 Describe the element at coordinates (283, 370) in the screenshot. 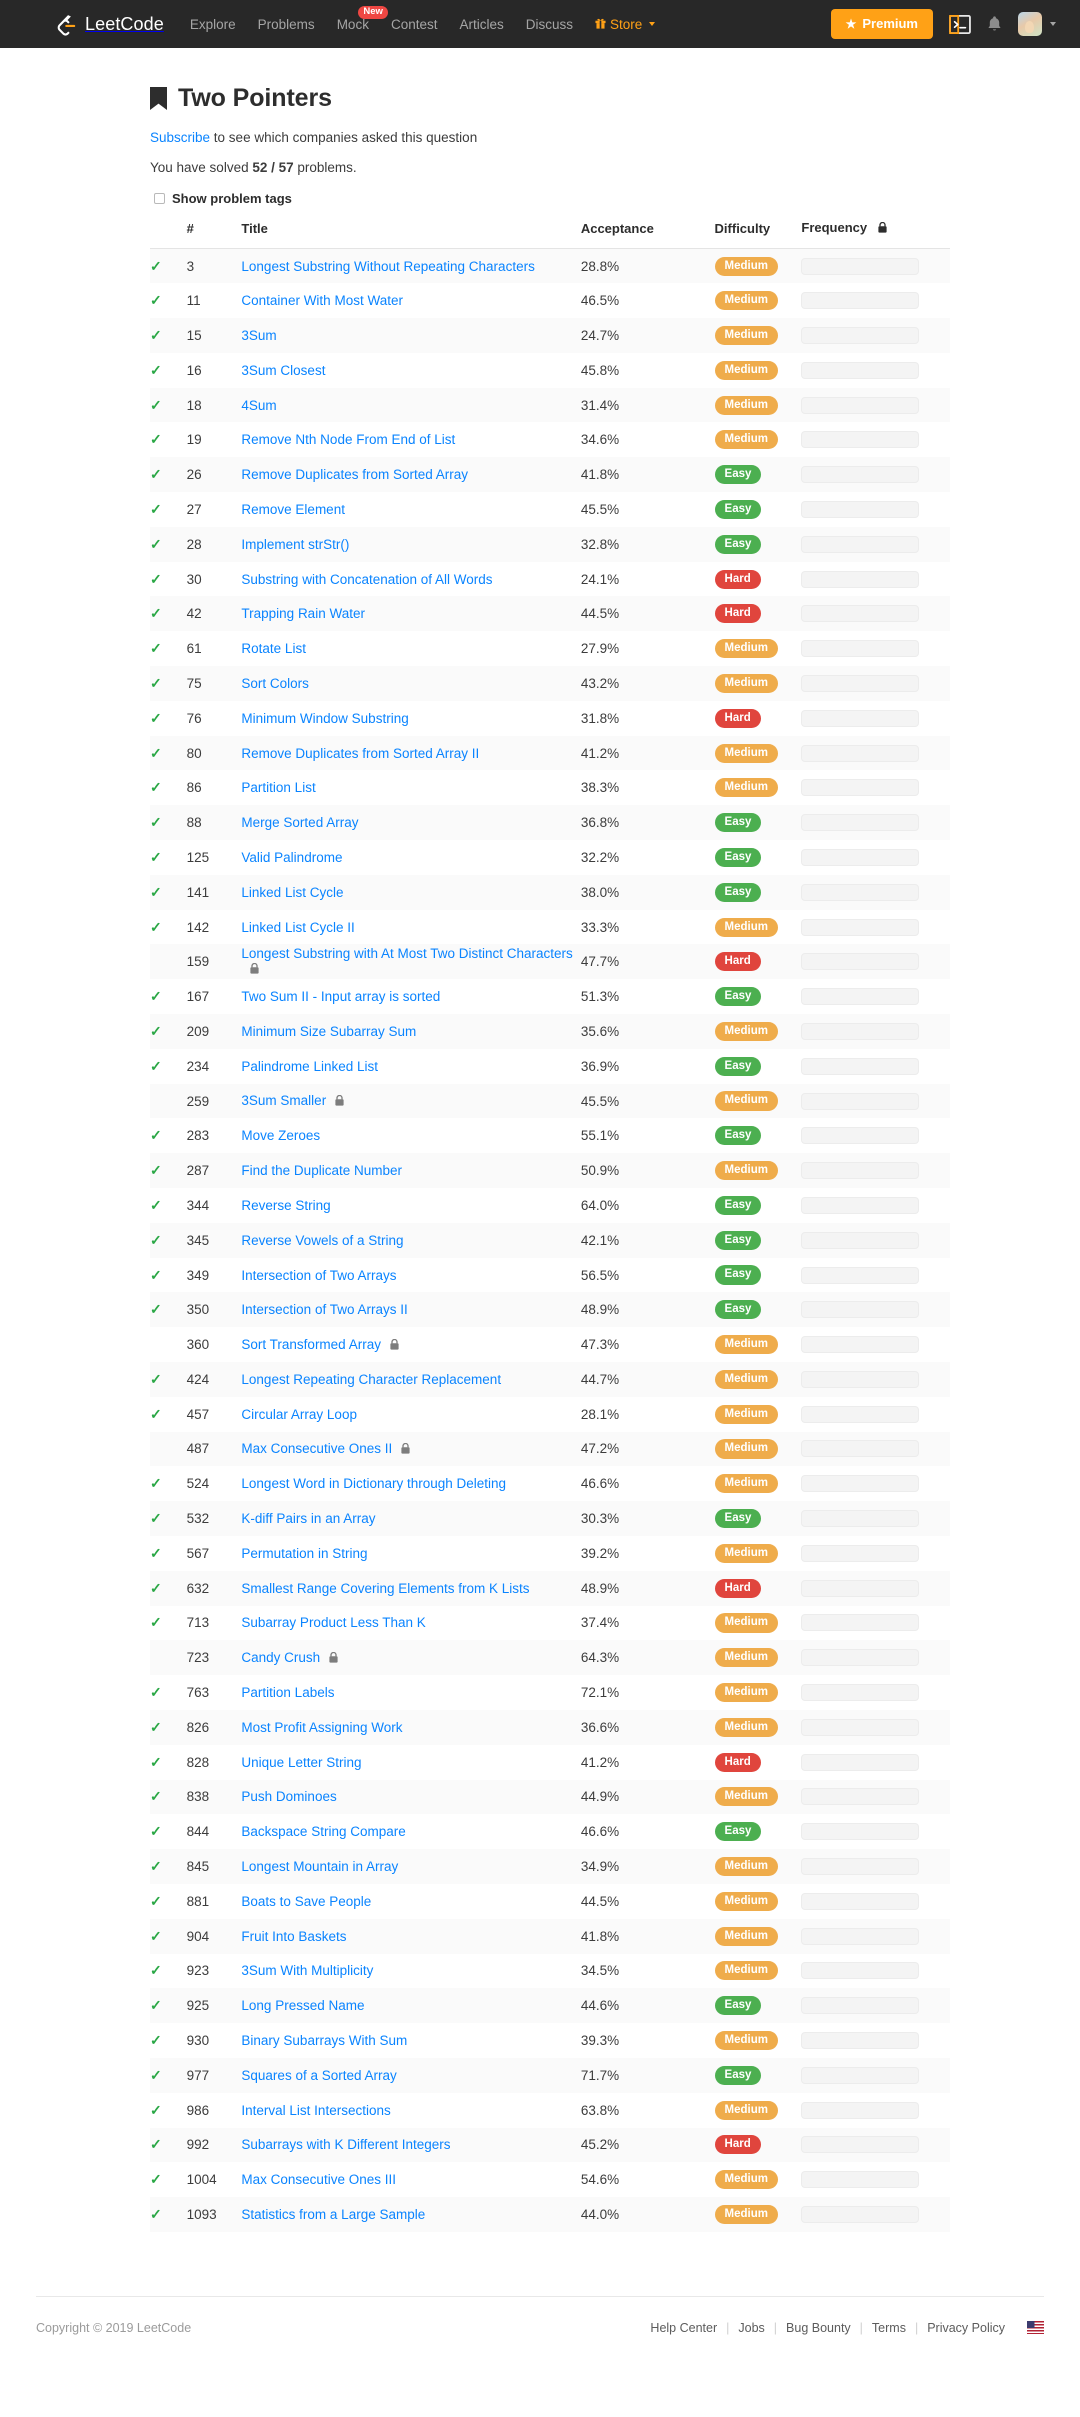

I see `problem-title-link: 3Sum Closest` at that location.